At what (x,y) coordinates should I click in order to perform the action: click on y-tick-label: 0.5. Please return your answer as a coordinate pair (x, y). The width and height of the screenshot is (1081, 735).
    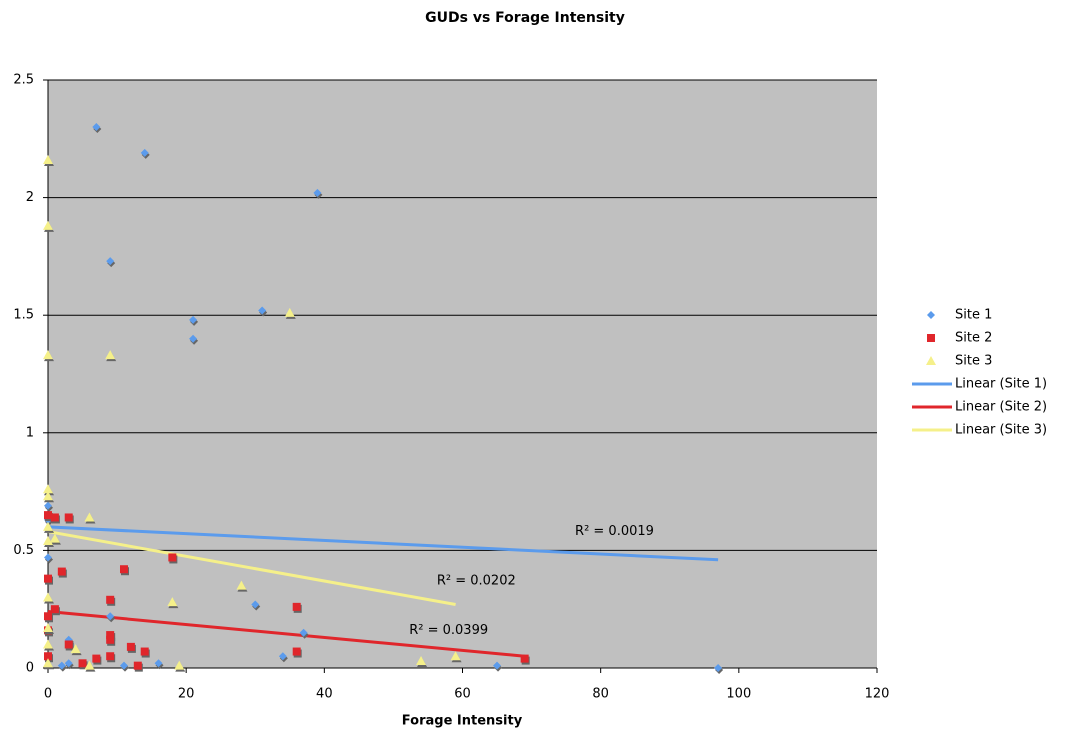
    Looking at the image, I should click on (23, 550).